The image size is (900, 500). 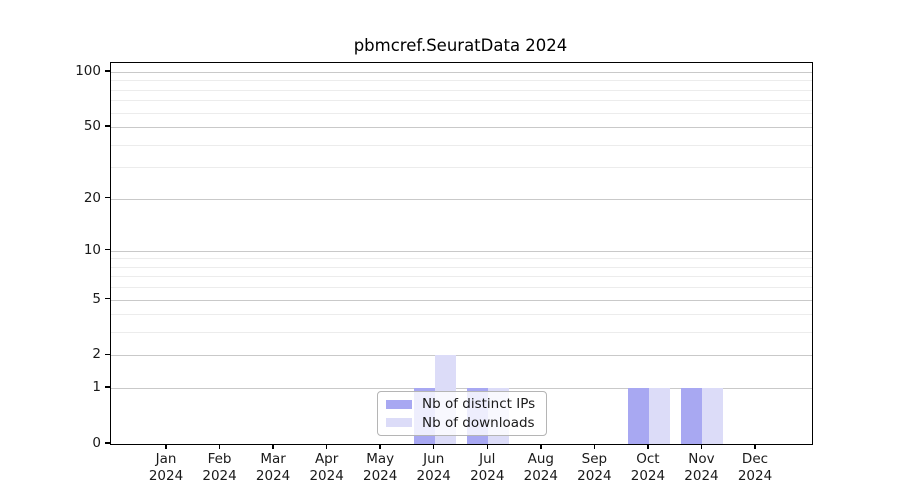 I want to click on x-axis-tick-label: Oct 2024, so click(x=648, y=467).